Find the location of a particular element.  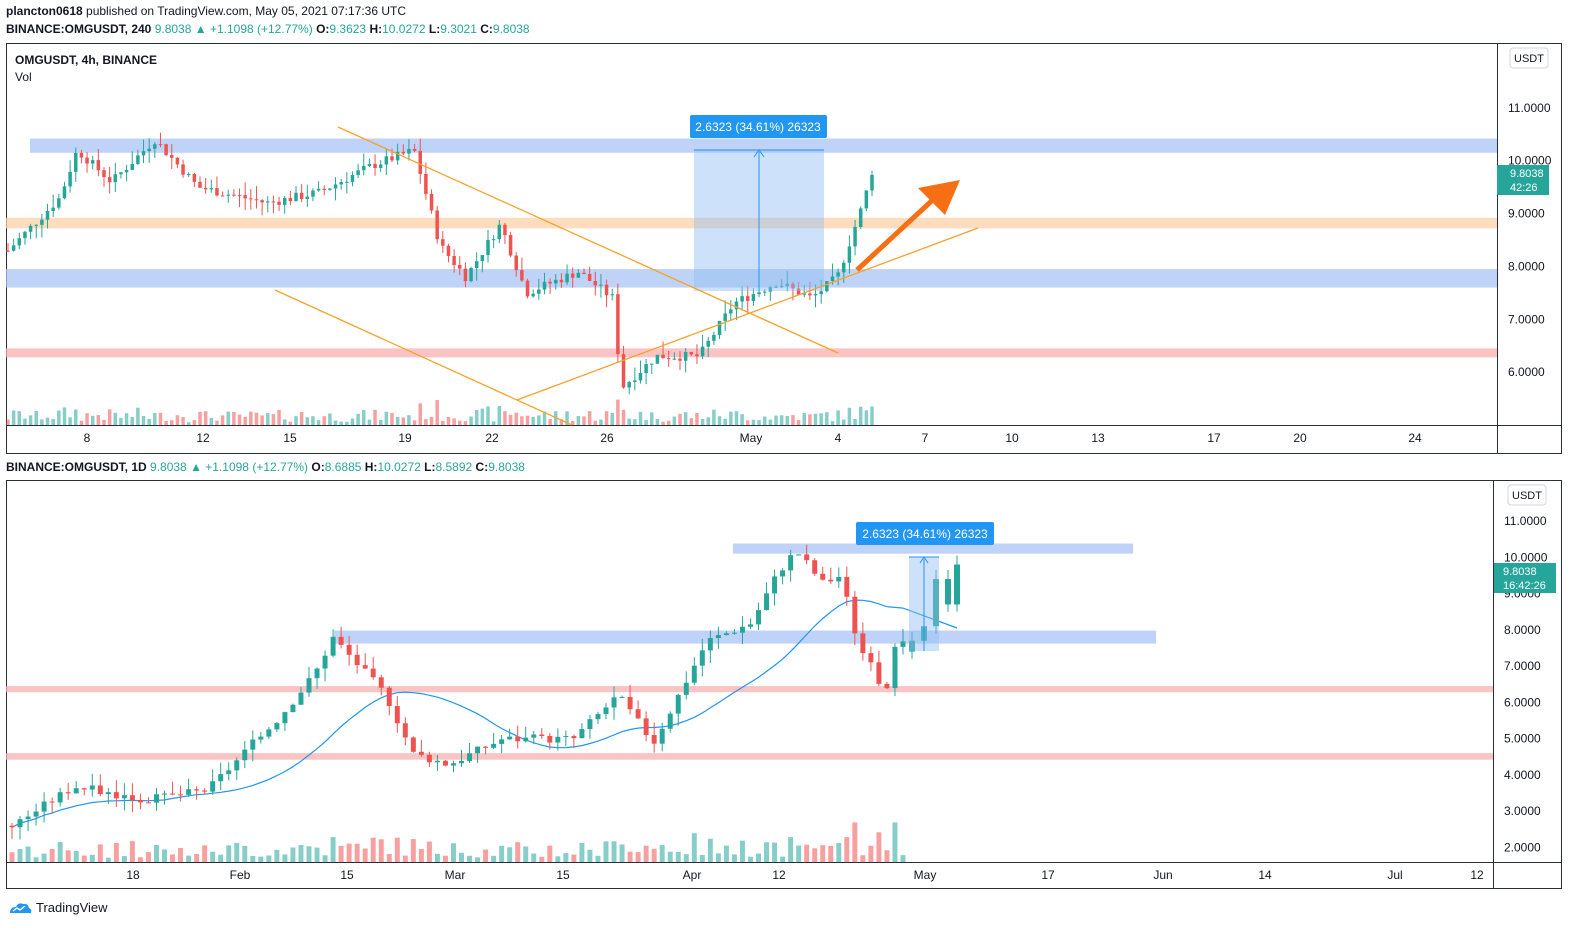

wedge-lines is located at coordinates (626, 276).